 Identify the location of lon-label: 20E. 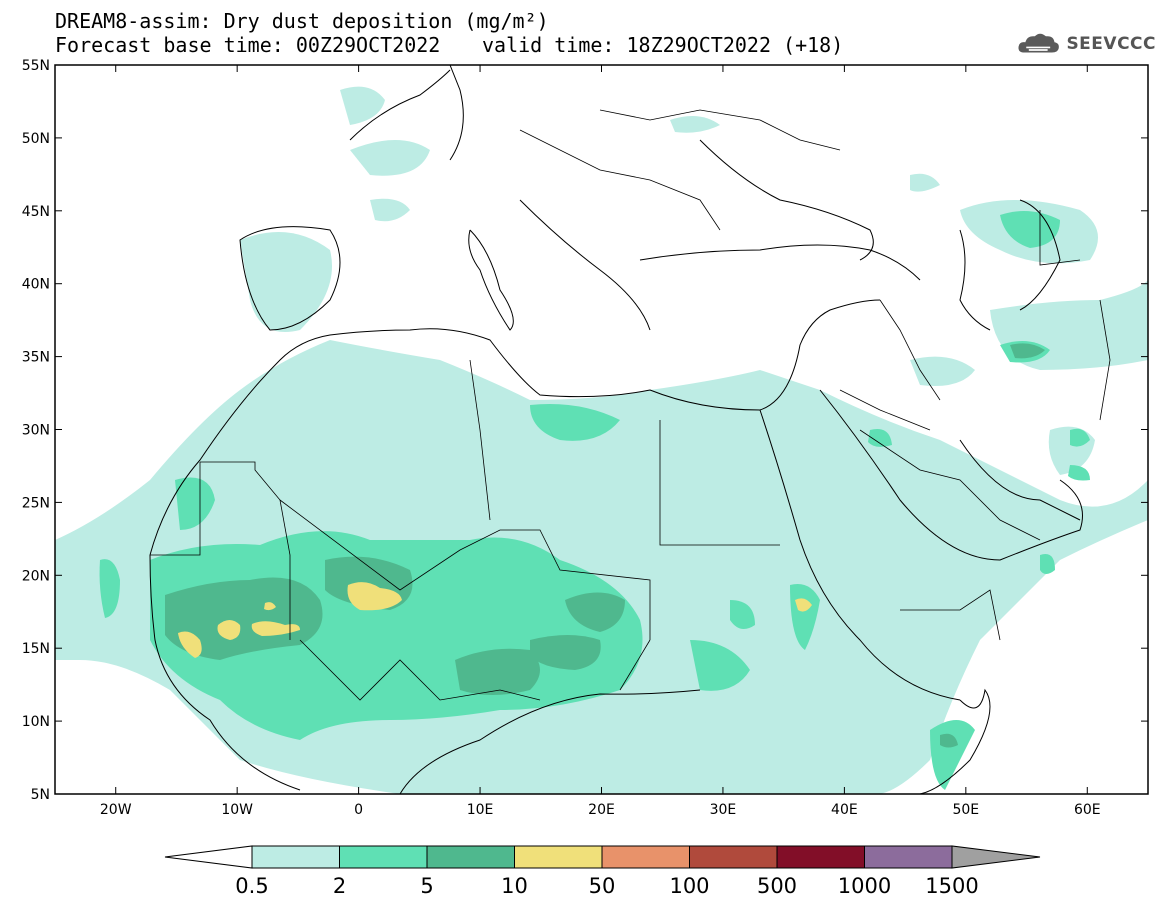
(601, 810).